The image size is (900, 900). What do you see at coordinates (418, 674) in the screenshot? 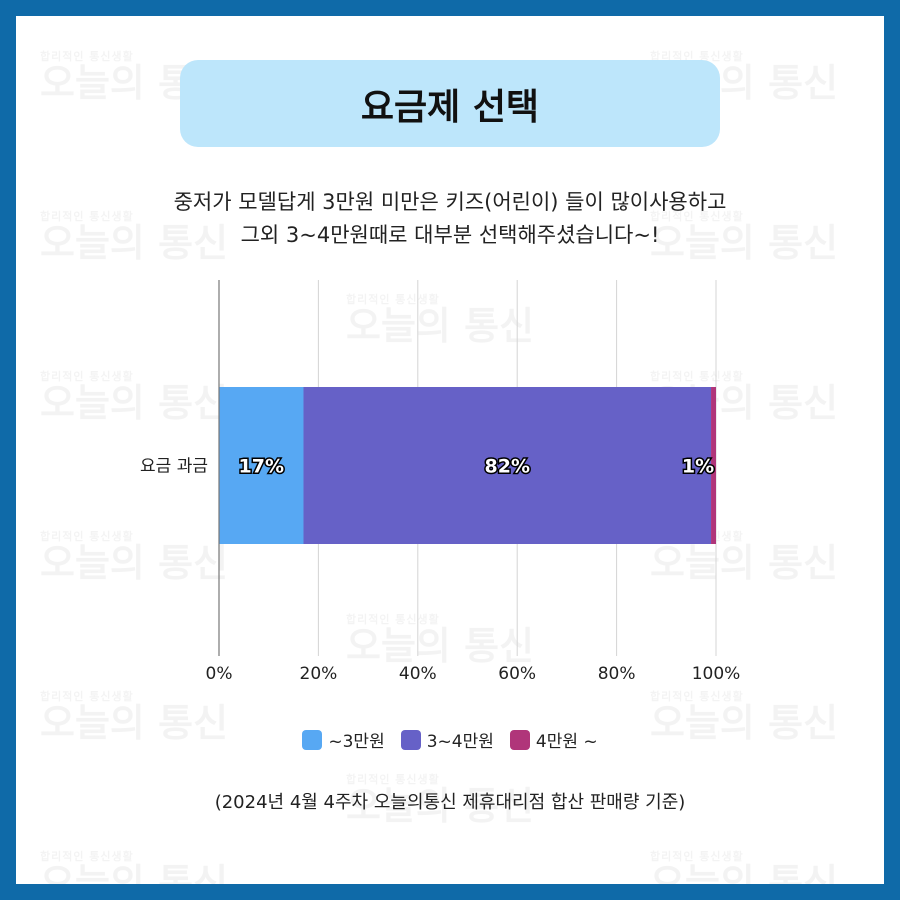
I see `x-tick-label: 40%` at bounding box center [418, 674].